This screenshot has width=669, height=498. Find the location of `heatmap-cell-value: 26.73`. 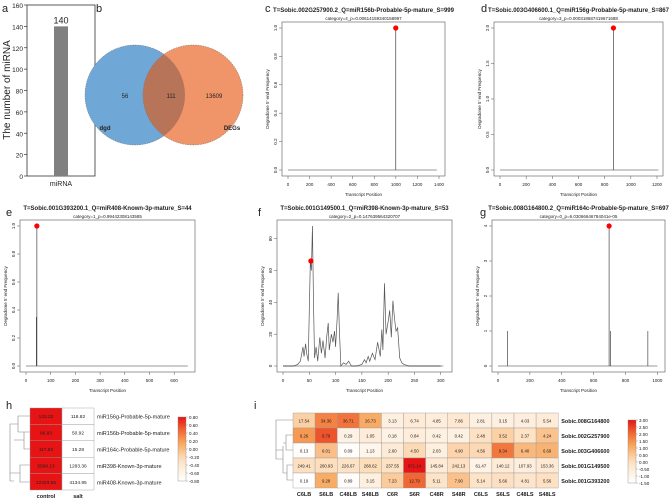

heatmap-cell-value: 26.73 is located at coordinates (370, 421).